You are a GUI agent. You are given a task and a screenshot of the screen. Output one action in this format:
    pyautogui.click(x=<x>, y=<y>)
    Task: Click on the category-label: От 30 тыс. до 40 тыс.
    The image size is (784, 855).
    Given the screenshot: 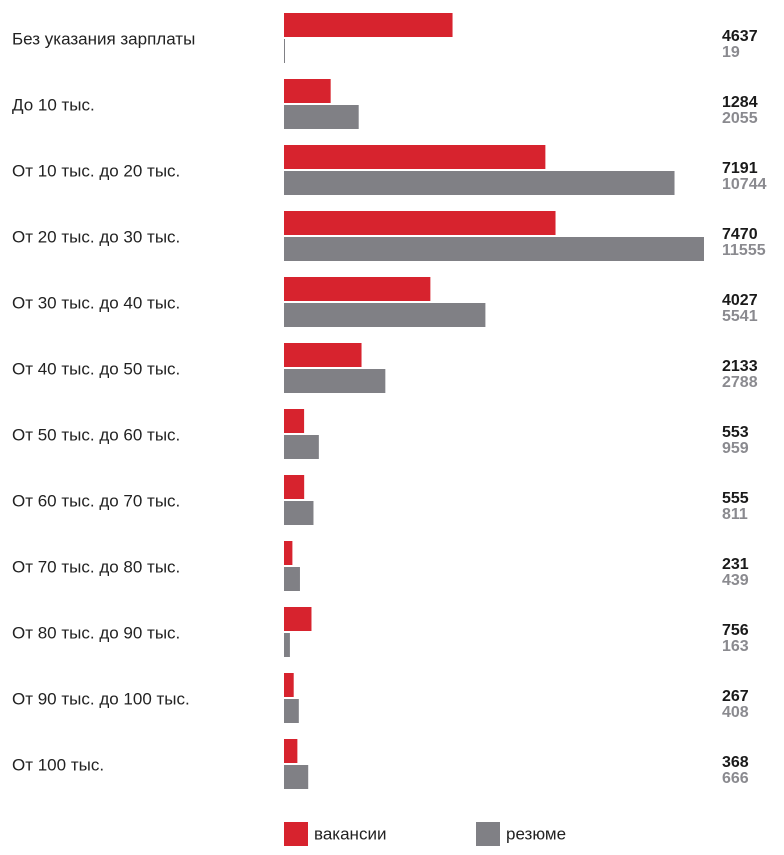 What is the action you would take?
    pyautogui.click(x=96, y=302)
    